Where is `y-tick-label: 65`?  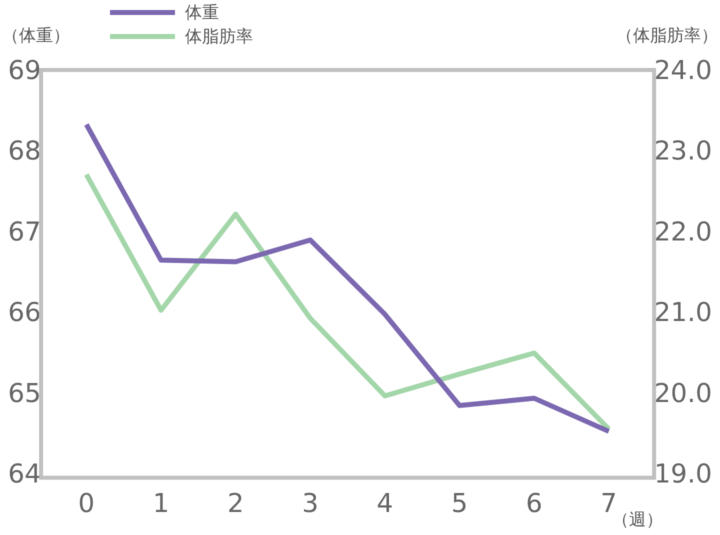
y-tick-label: 65 is located at coordinates (25, 393).